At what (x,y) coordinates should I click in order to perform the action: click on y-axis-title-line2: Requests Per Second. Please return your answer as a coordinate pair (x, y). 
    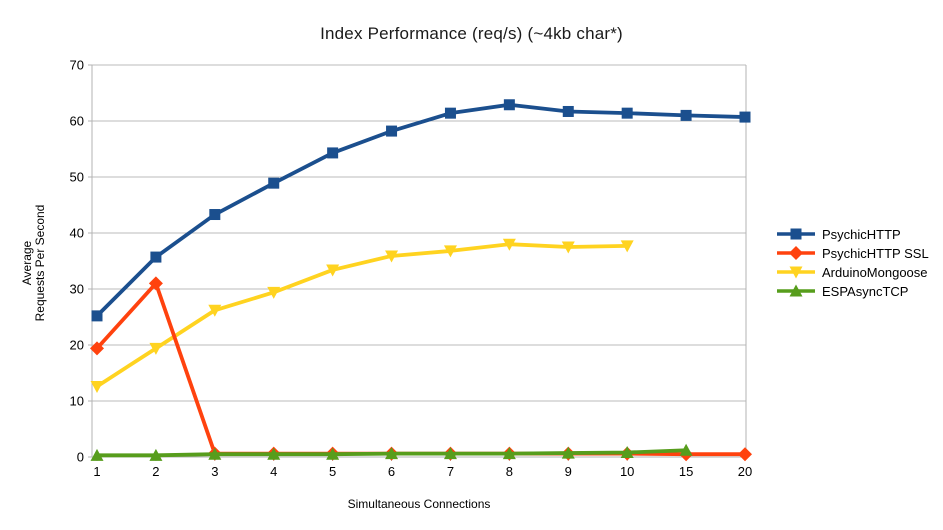
    Looking at the image, I should click on (40, 263).